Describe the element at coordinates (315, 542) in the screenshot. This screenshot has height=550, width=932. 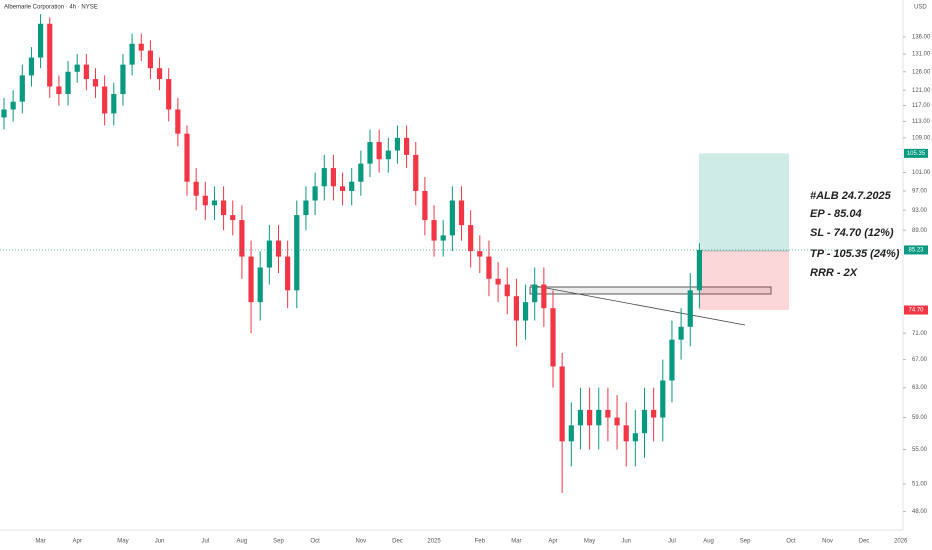
I see `x-tick-label: Oct` at that location.